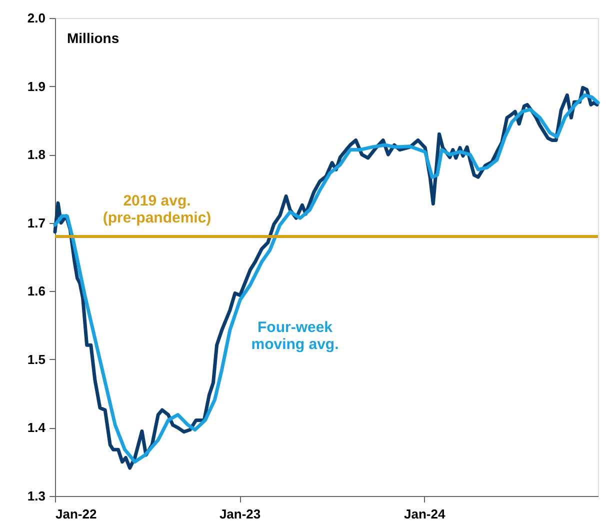 Image resolution: width=606 pixels, height=527 pixels. Describe the element at coordinates (36, 154) in the screenshot. I see `y-tick-label: 1.8` at that location.